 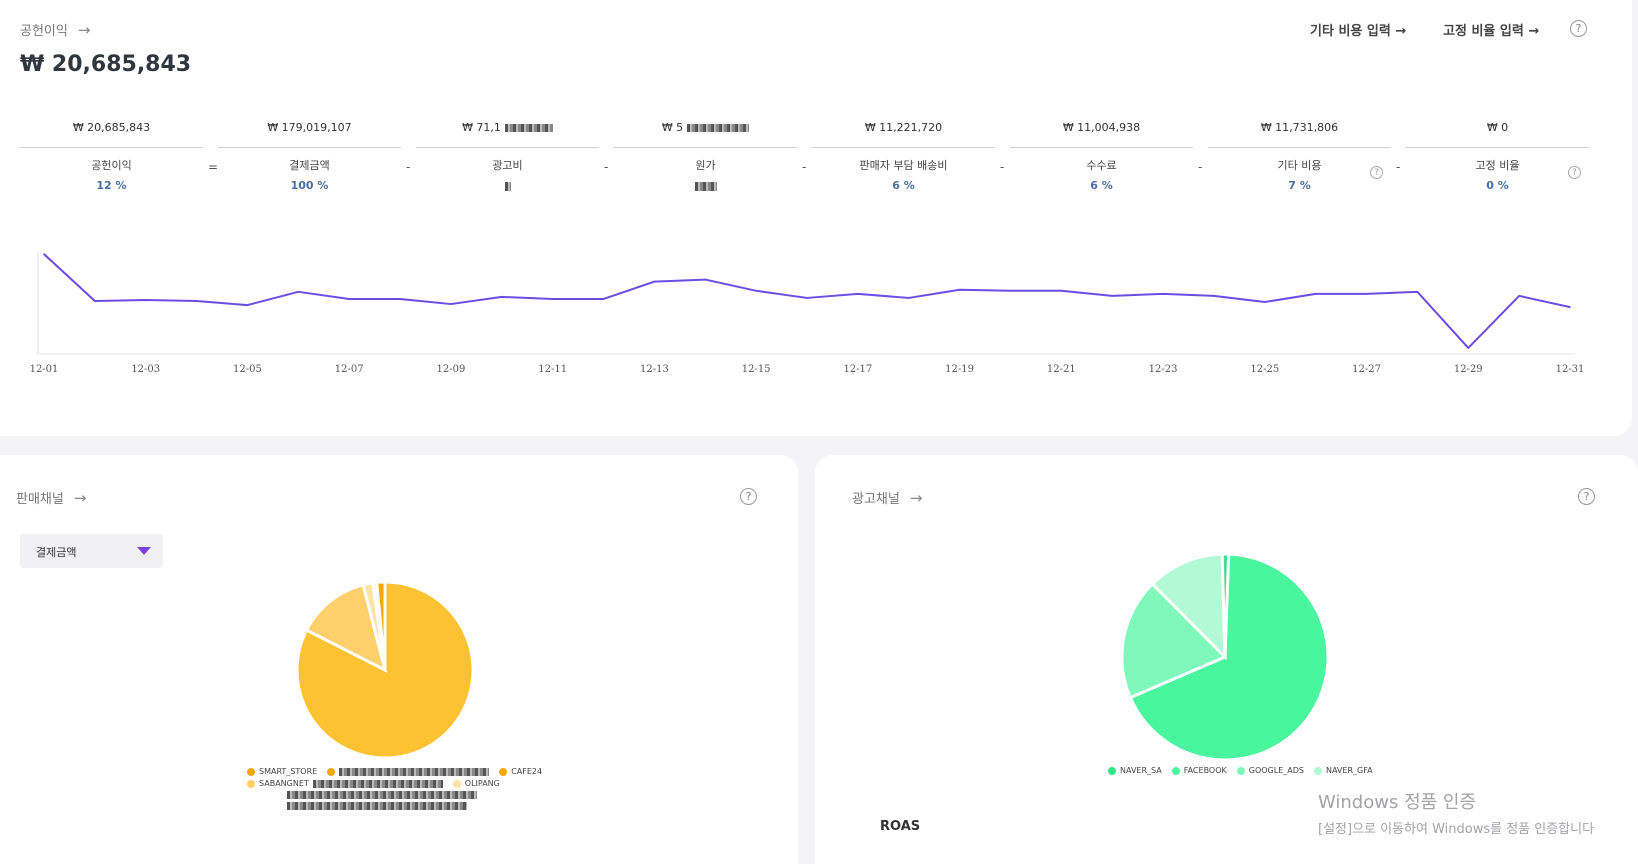 I want to click on metric-value: ₩ 11,004,938, so click(x=1101, y=134).